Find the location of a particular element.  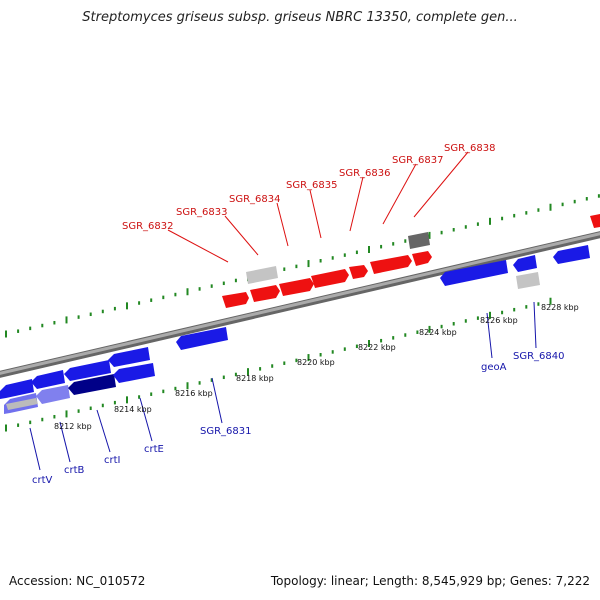

label-sgr-6833: SGR_6833 is located at coordinates (202, 212).